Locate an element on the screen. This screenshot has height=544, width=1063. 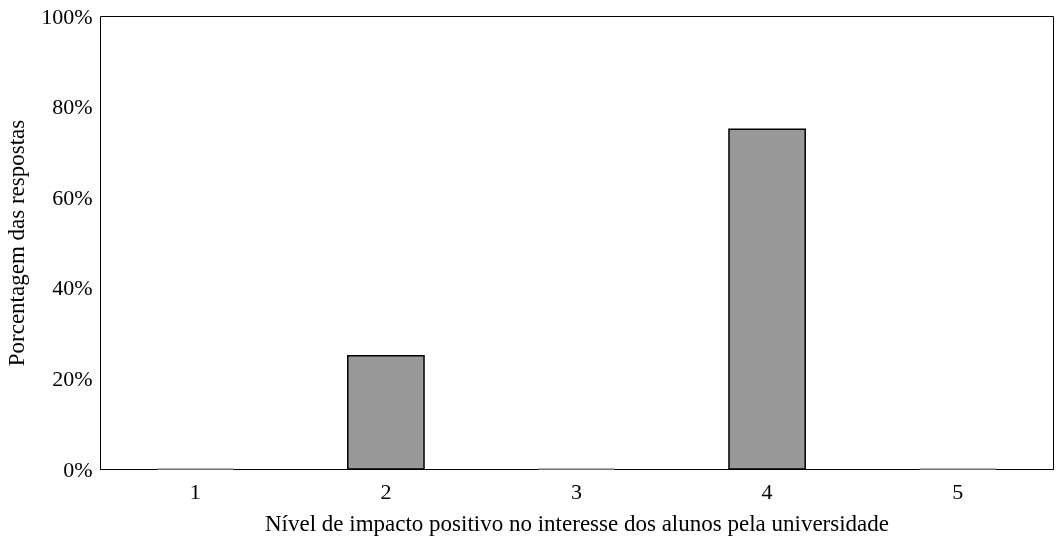
y-tick-label: 0% is located at coordinates (78, 469).